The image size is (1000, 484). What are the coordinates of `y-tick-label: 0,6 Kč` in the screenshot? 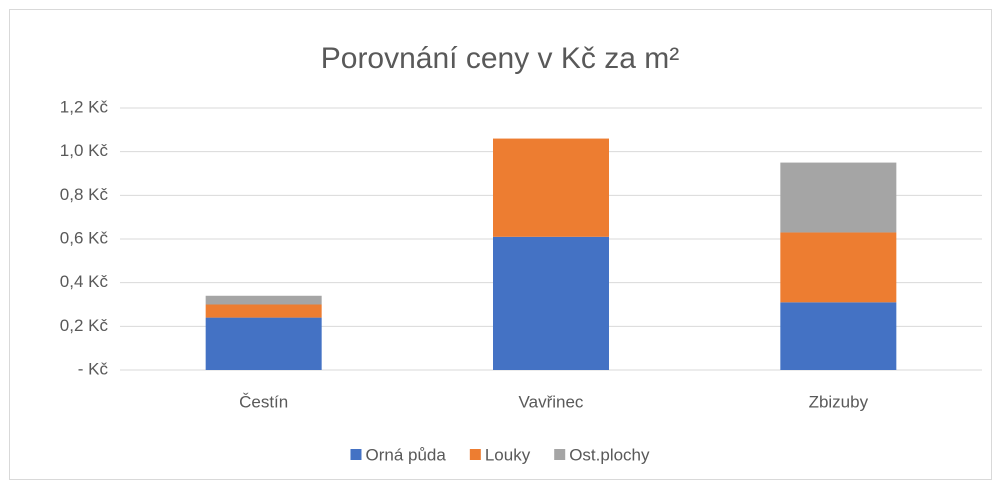 It's located at (84, 237).